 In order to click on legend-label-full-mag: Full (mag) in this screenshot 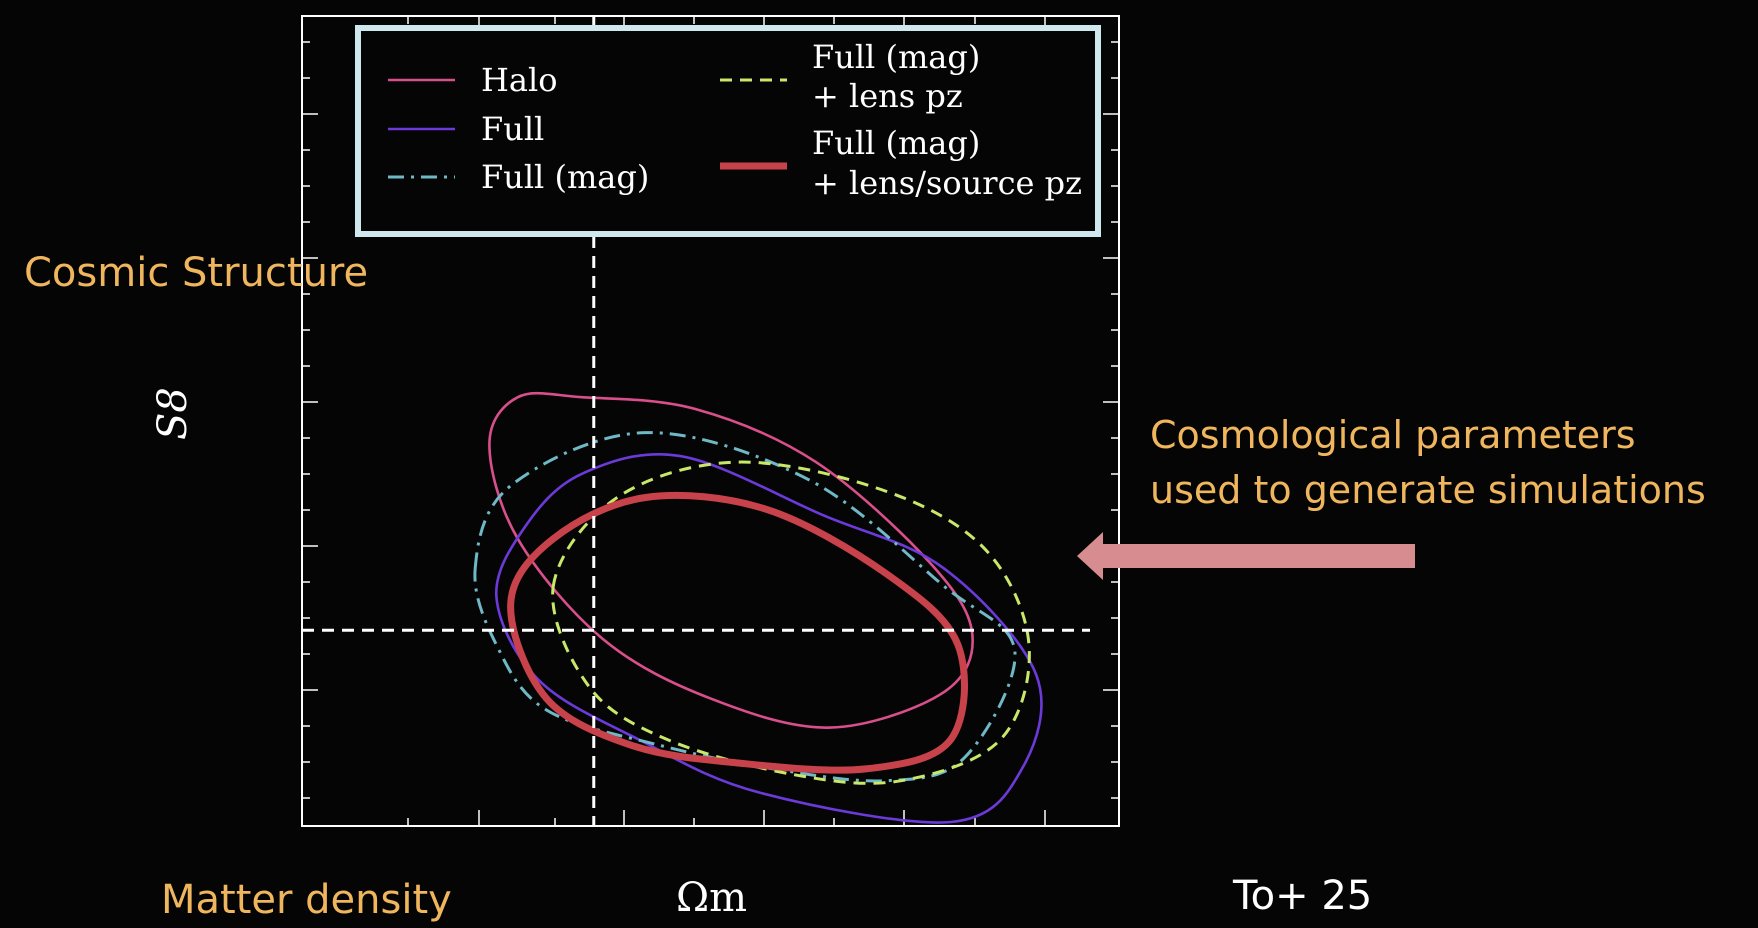, I will do `click(565, 177)`.